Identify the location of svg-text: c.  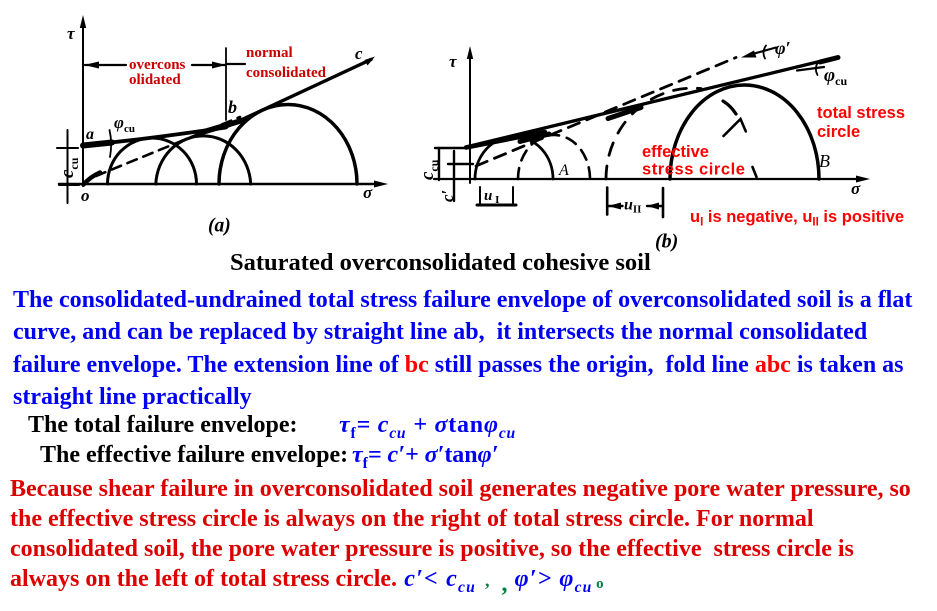
(359, 53).